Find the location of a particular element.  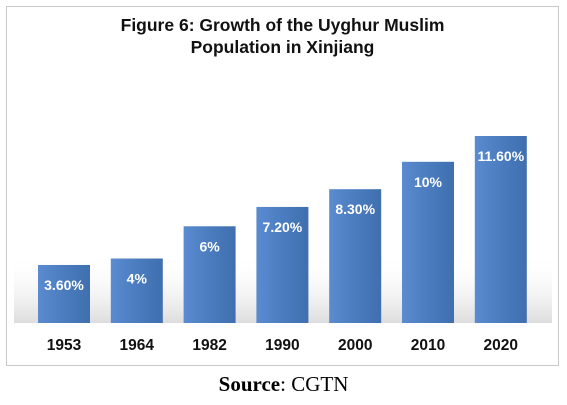

data-label-2000: 8.30% is located at coordinates (355, 209).